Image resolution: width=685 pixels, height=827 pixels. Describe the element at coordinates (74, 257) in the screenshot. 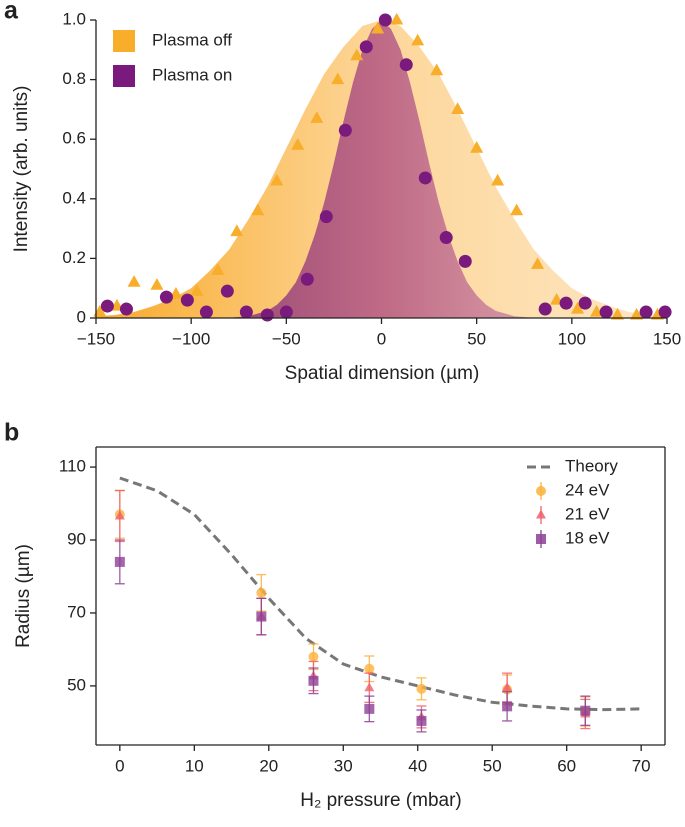

I see `y-tick-label: 0.2` at that location.